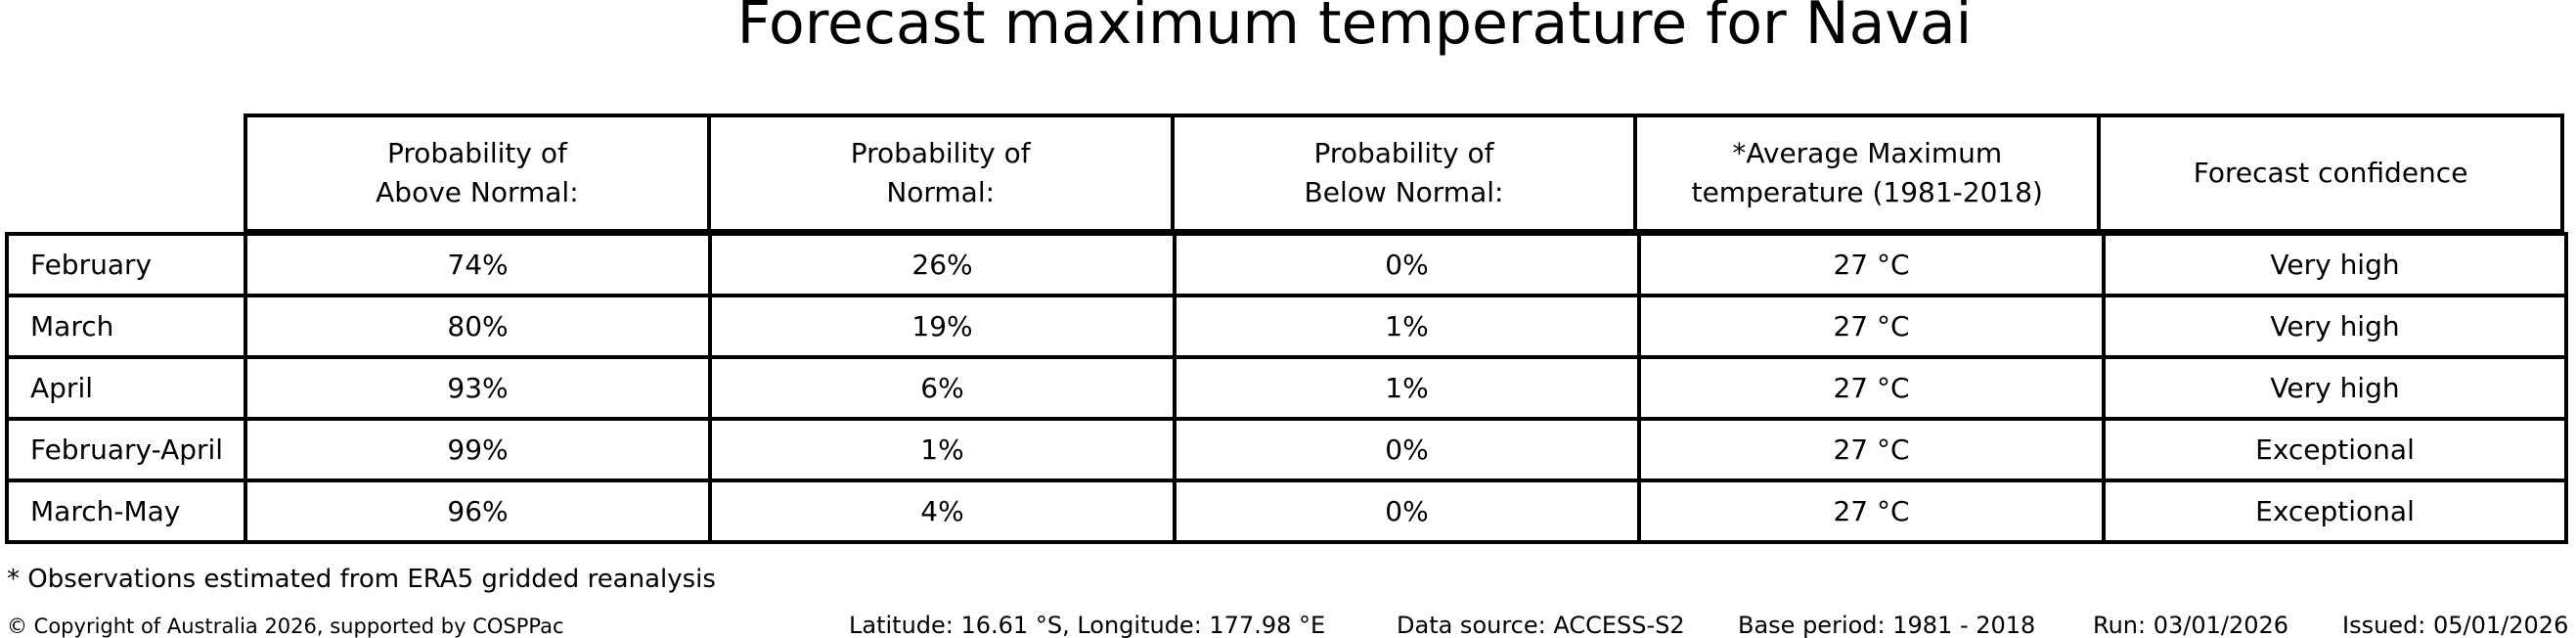  Describe the element at coordinates (1867, 173) in the screenshot. I see `column-header-average-max-temp: *Average Maximum temperature (1981-2018)` at that location.